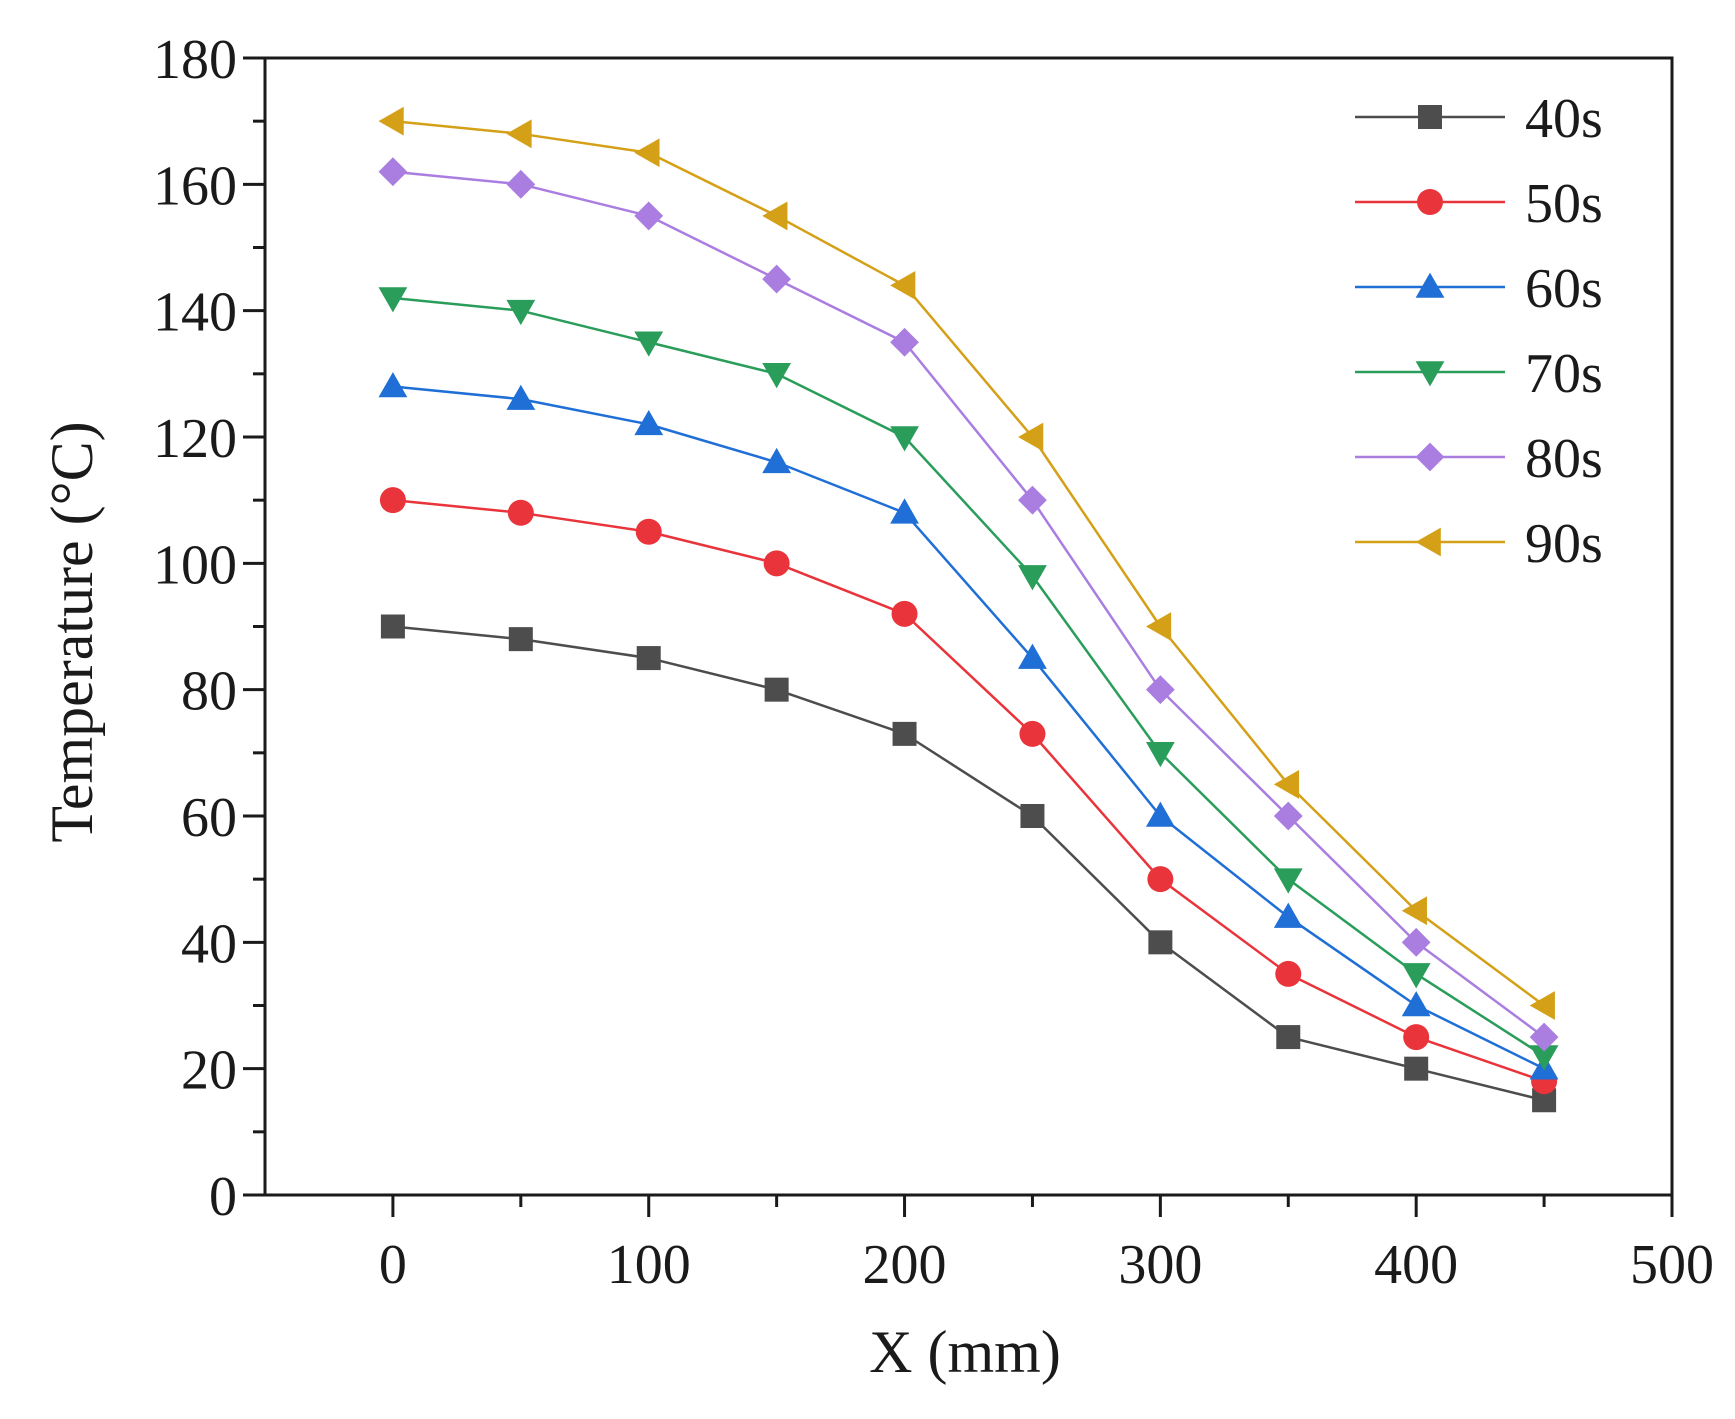  What do you see at coordinates (195, 313) in the screenshot?
I see `y-tick-label: 140` at bounding box center [195, 313].